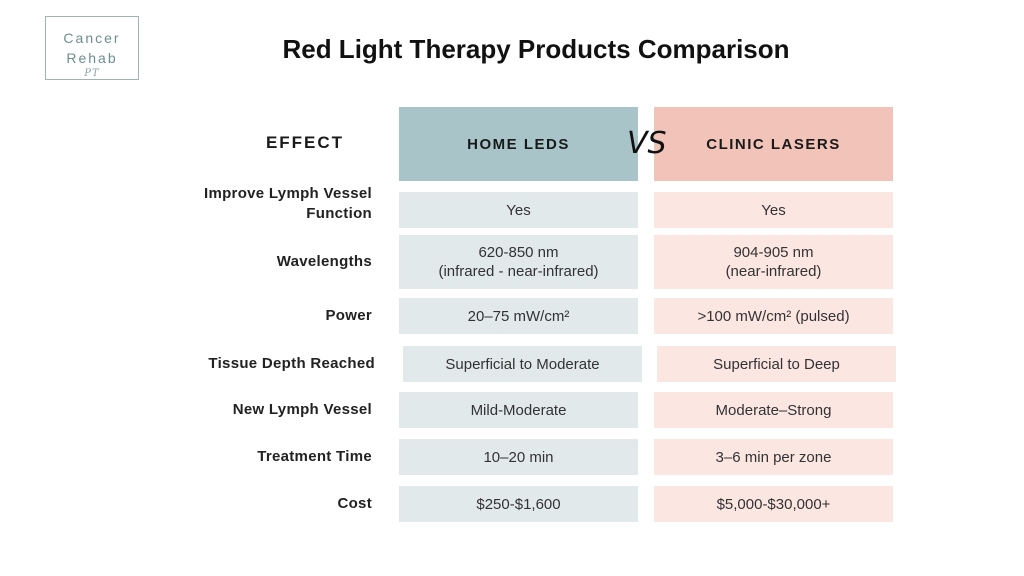  I want to click on page-title: Red Light Therapy Products Comparison, so click(536, 49).